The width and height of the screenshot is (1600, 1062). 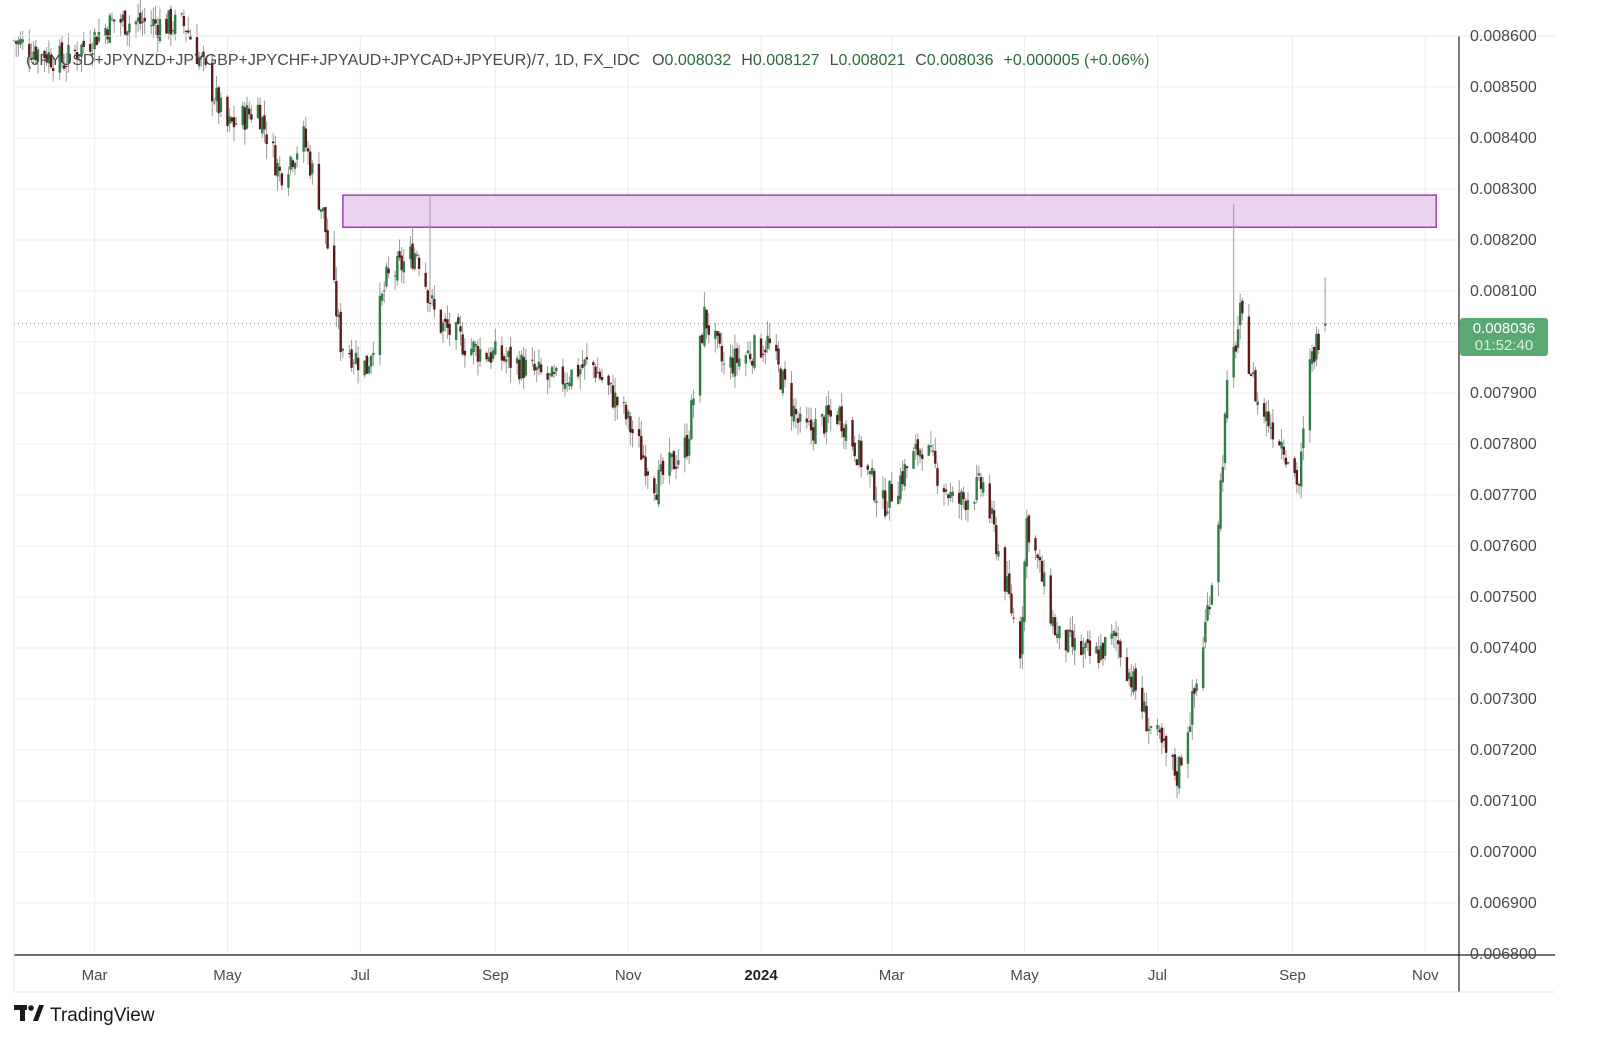 What do you see at coordinates (227, 975) in the screenshot?
I see `time-tick-label: May` at bounding box center [227, 975].